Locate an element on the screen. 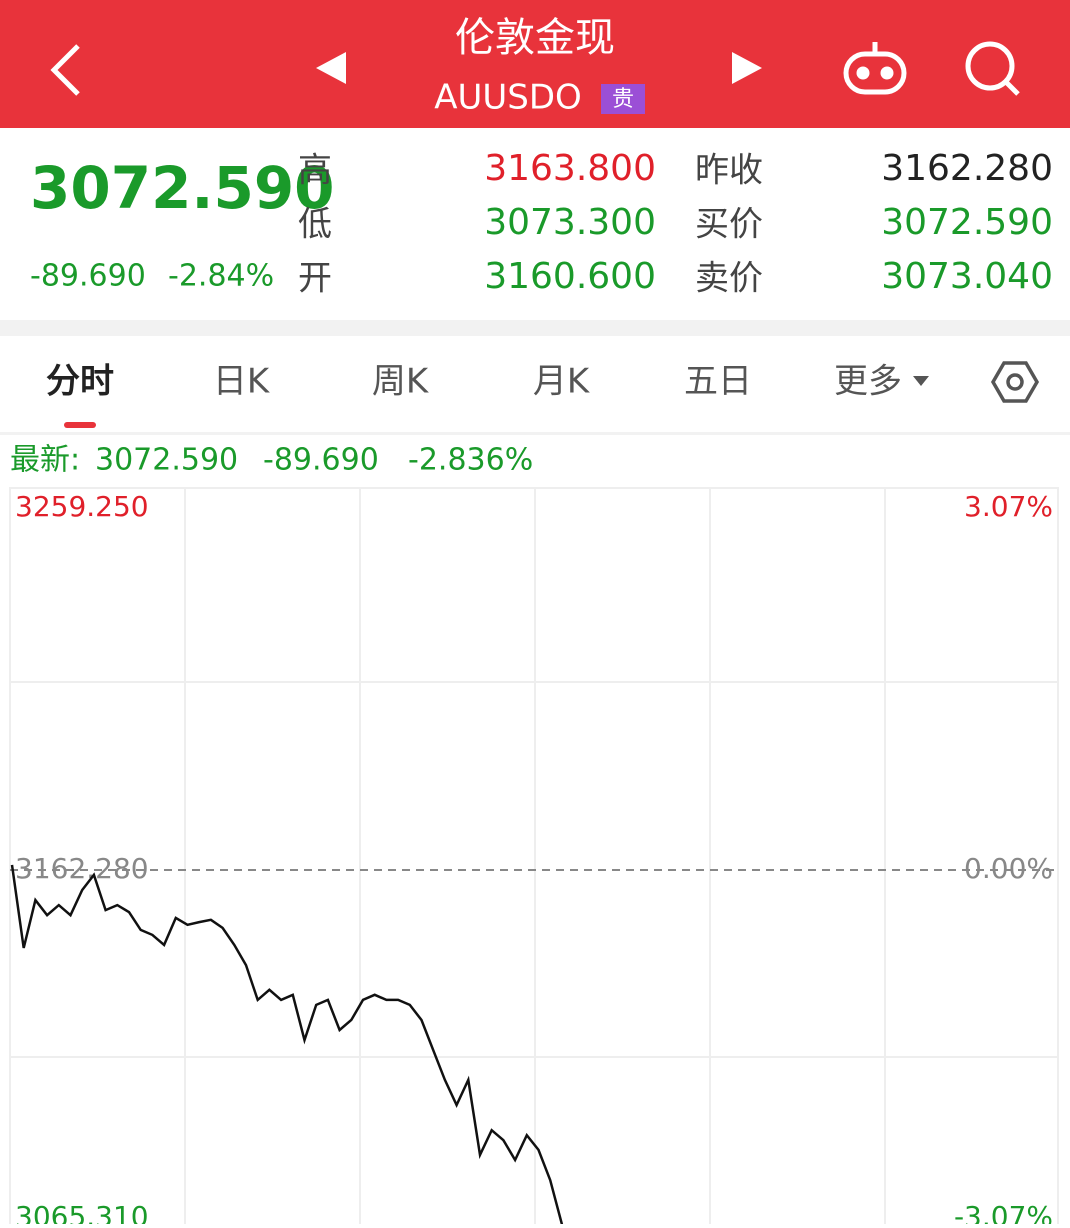  quote-value: 3160.600 is located at coordinates (570, 276).